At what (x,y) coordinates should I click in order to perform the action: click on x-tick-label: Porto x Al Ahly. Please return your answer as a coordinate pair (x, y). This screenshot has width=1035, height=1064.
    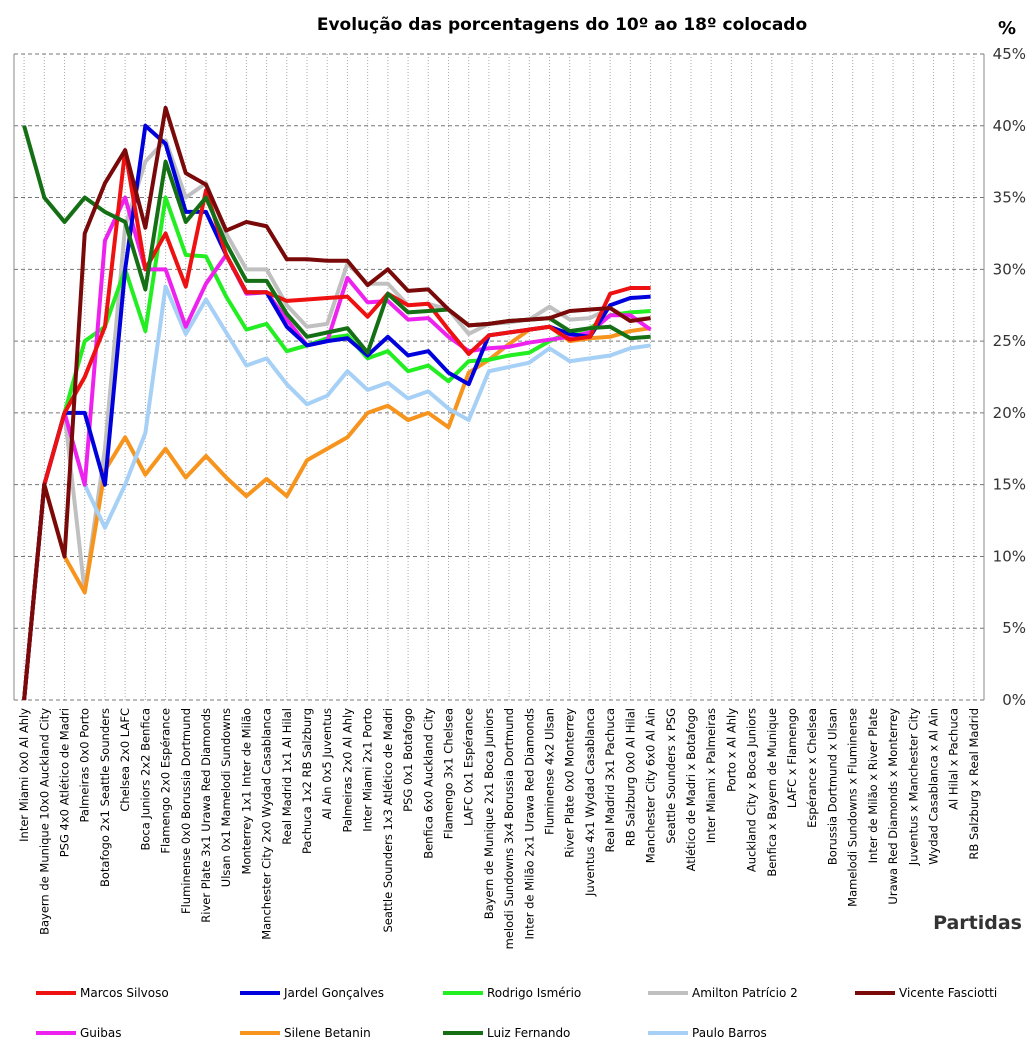
    Looking at the image, I should click on (731, 750).